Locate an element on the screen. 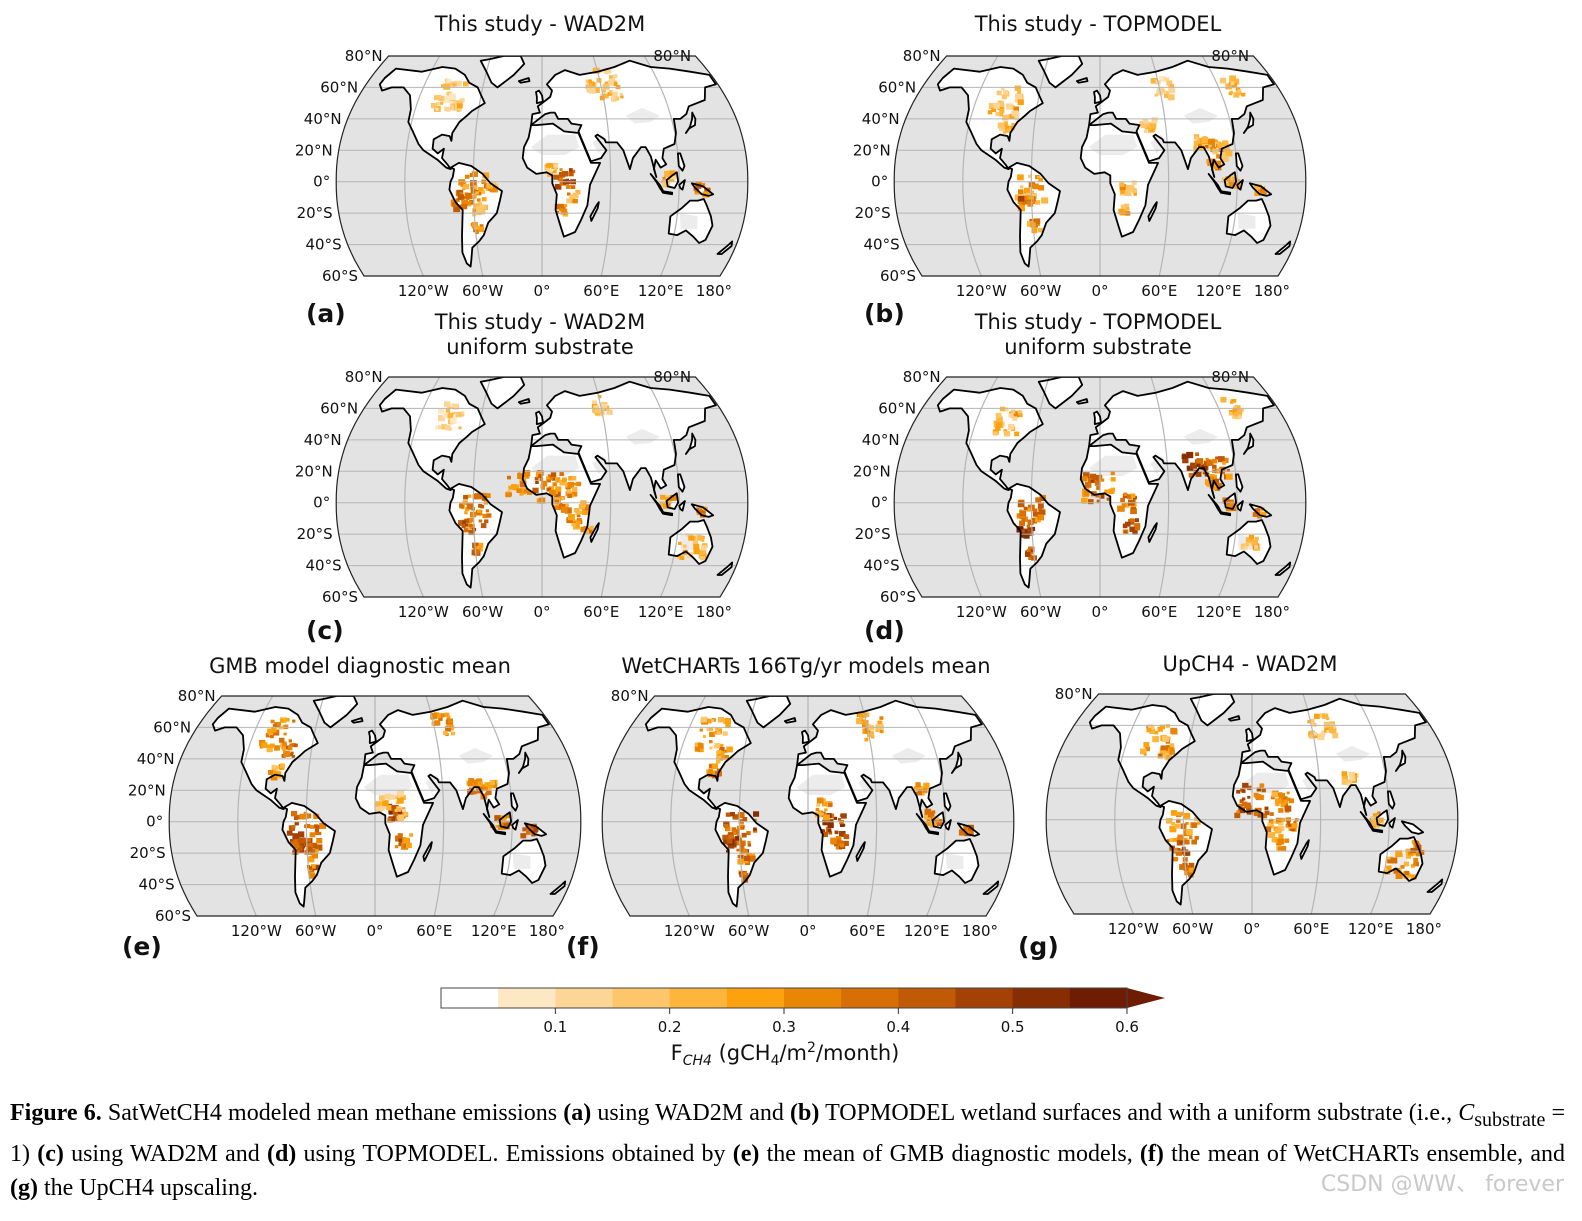 This screenshot has height=1221, width=1582. longitude-label: 60°E is located at coordinates (601, 291).